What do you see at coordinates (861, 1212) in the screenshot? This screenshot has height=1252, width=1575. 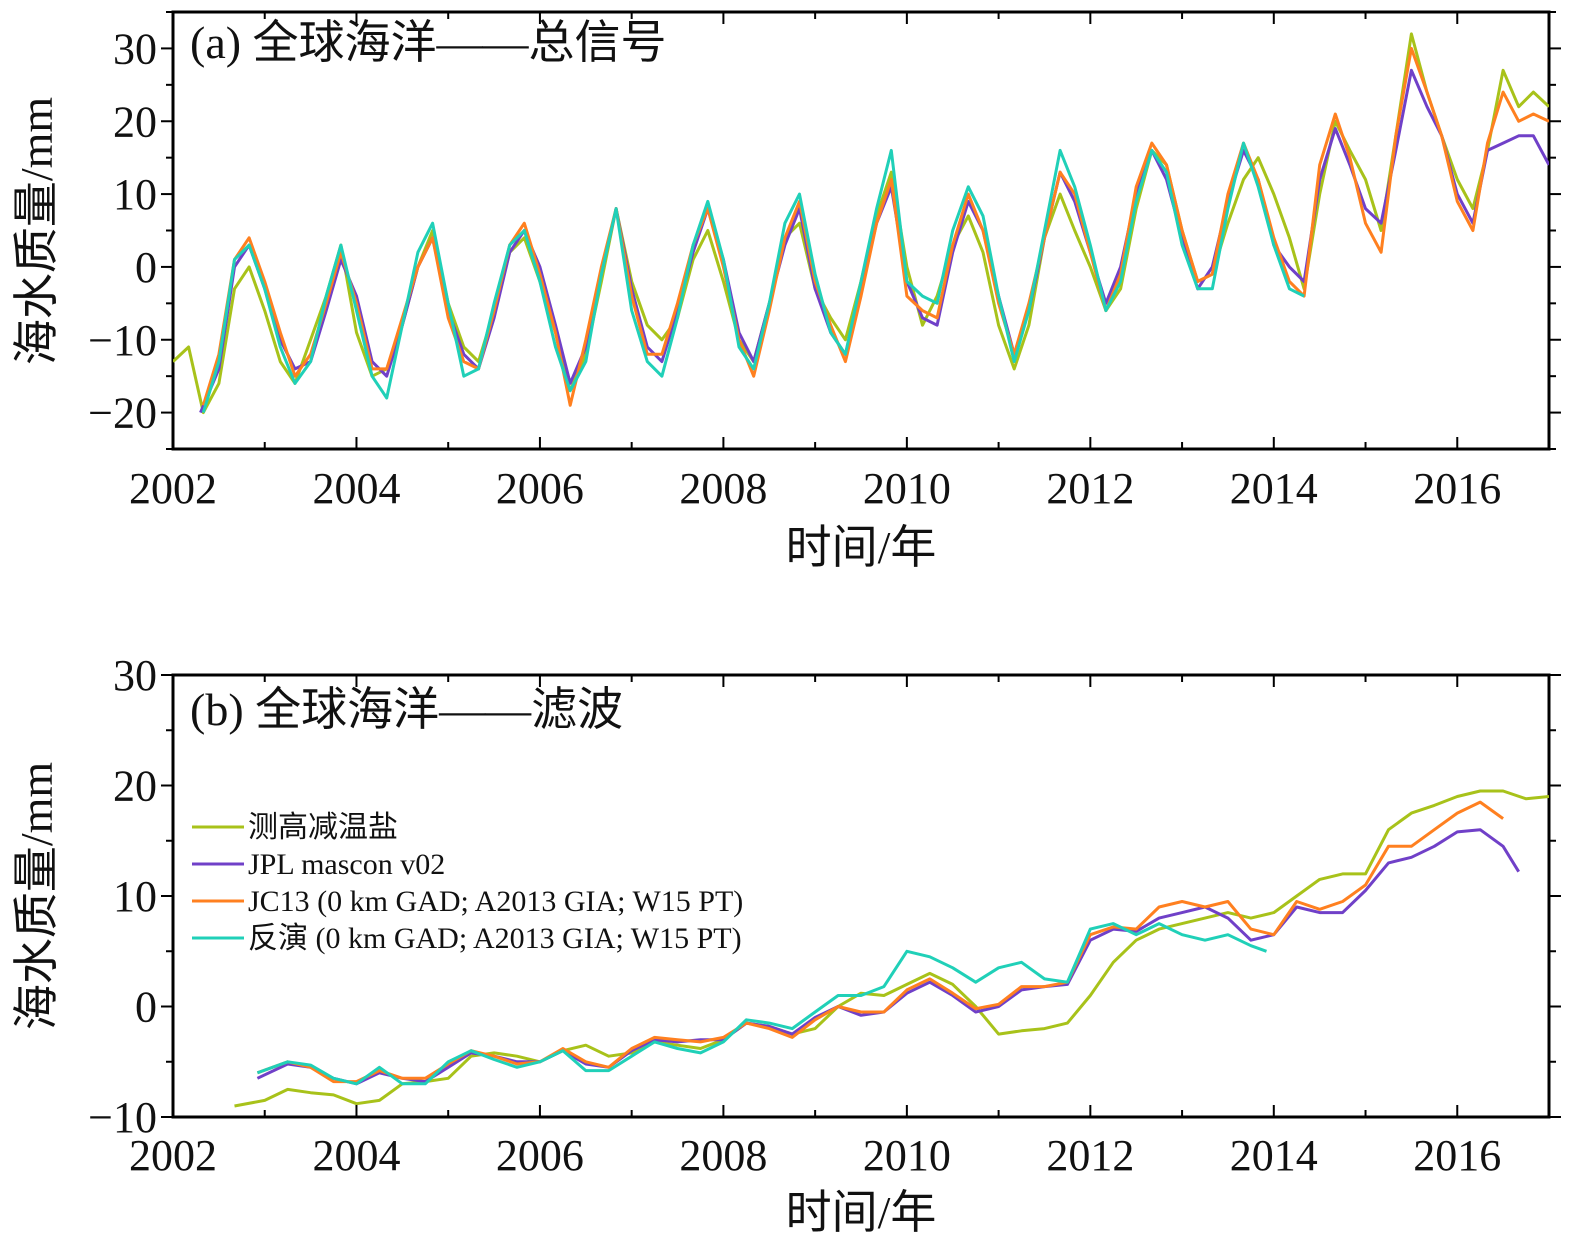 I see `x-axis-label-b: 时间/年` at bounding box center [861, 1212].